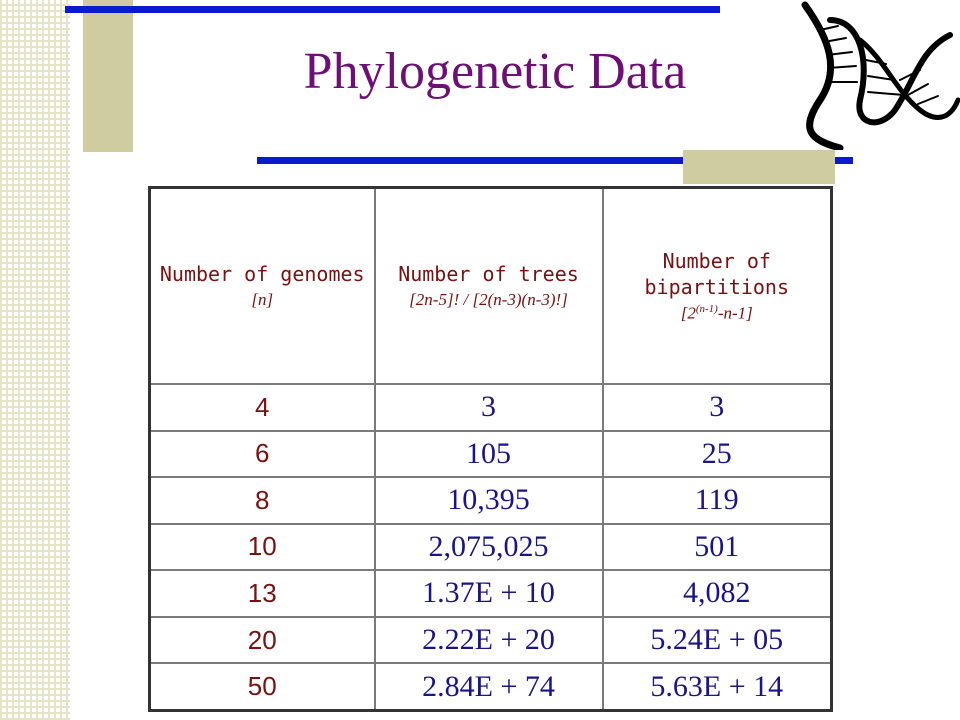  I want to click on cell-trees: 10,395, so click(488, 500).